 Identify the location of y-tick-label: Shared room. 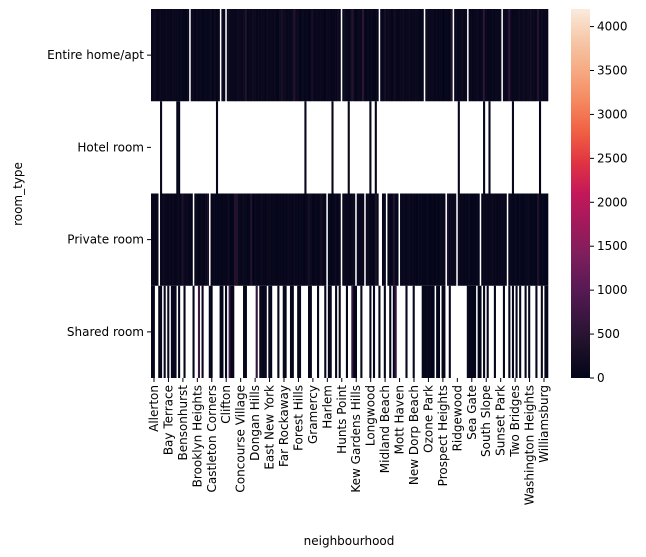
(105, 332).